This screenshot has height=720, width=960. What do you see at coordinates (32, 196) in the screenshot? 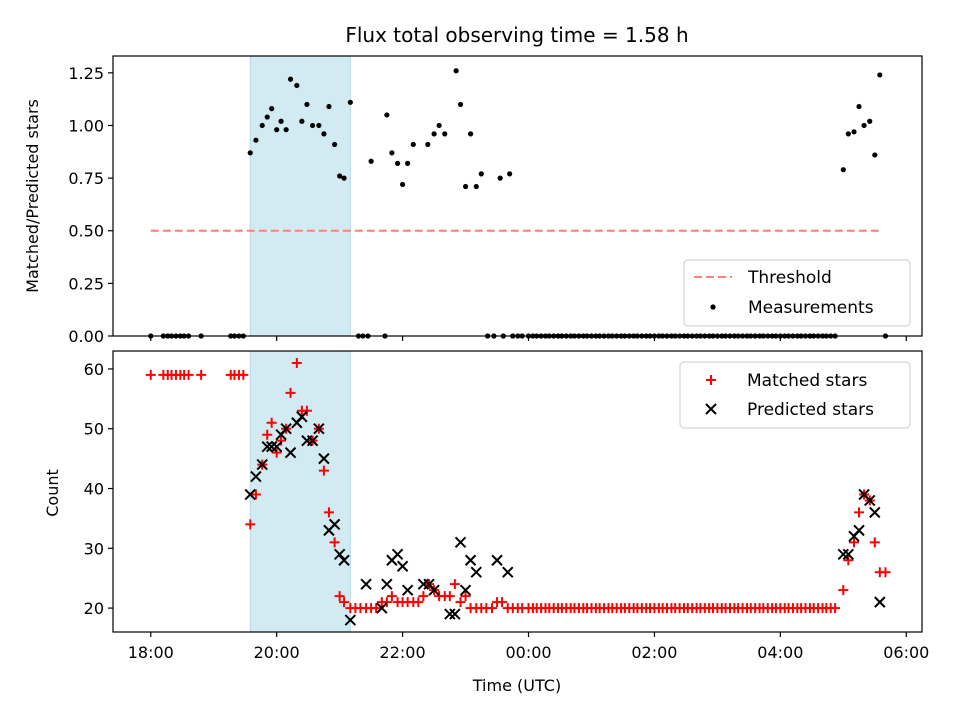
I see `y-axis-label-ratio: Matched/Predicted stars` at bounding box center [32, 196].